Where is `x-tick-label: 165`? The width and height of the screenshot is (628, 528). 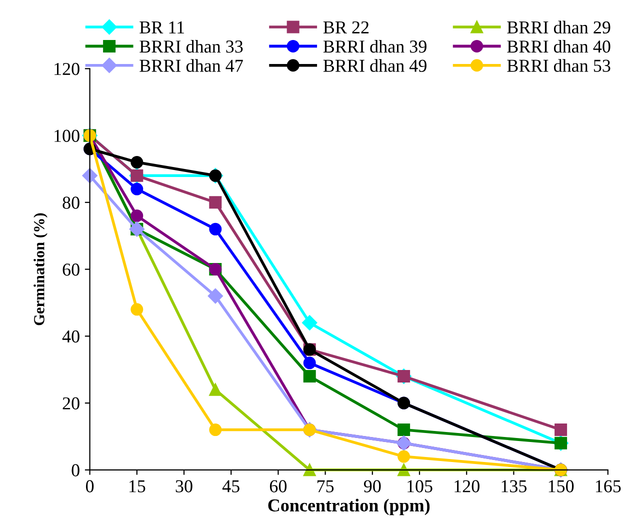
x-tick-label: 165 is located at coordinates (608, 486).